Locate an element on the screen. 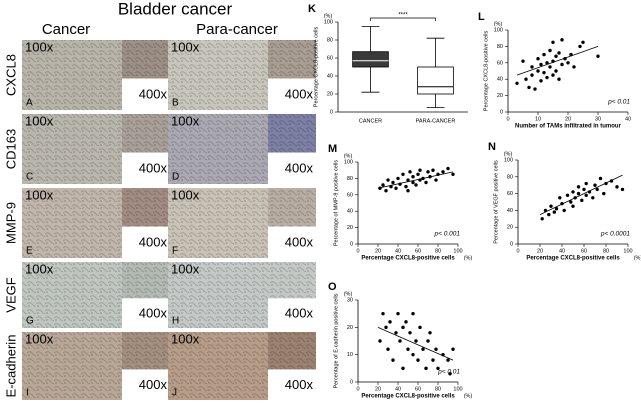 The width and height of the screenshot is (641, 403). panel-letter: L is located at coordinates (481, 17).